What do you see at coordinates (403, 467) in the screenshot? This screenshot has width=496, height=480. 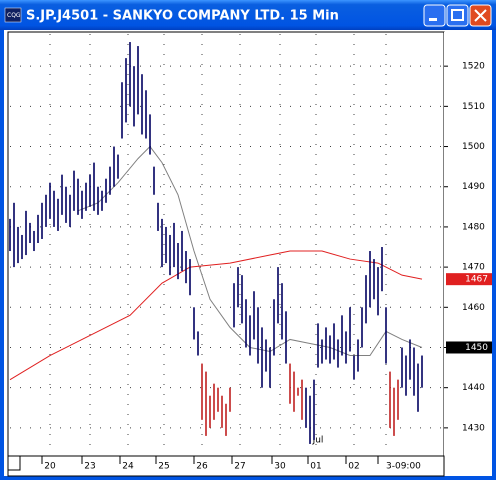 I see `x-tick-label: 3-09:00` at bounding box center [403, 467].